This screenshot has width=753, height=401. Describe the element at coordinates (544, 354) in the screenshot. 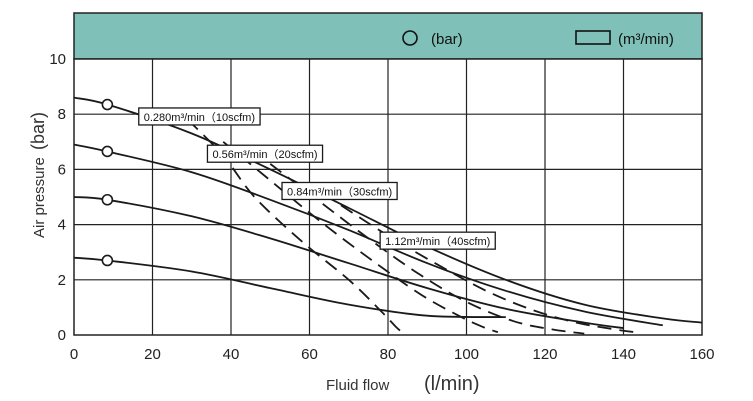

I see `x-tick-label: 120` at that location.